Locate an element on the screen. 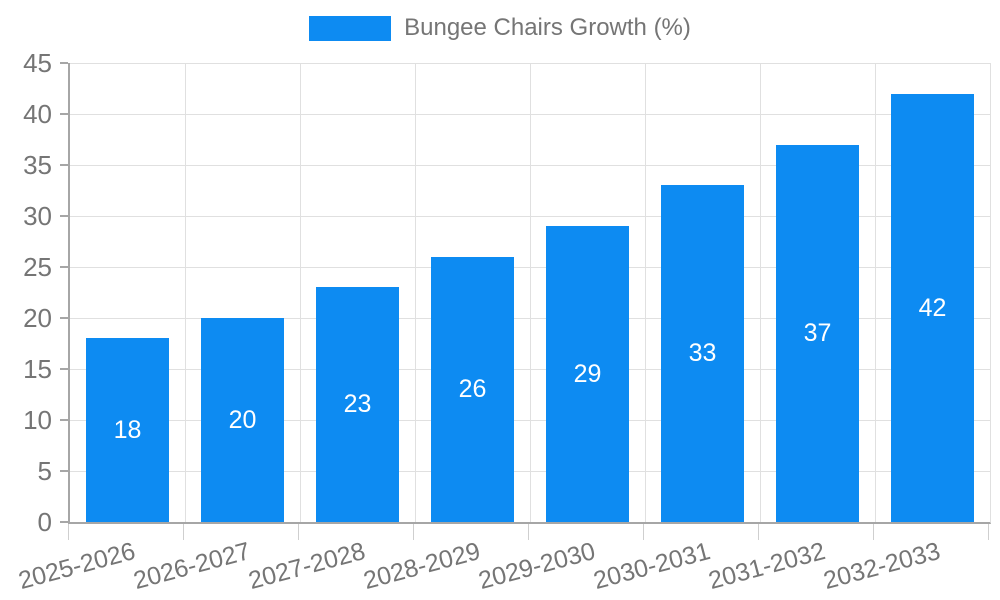  x-axis-tick-label: 2028-2029 is located at coordinates (422, 566).